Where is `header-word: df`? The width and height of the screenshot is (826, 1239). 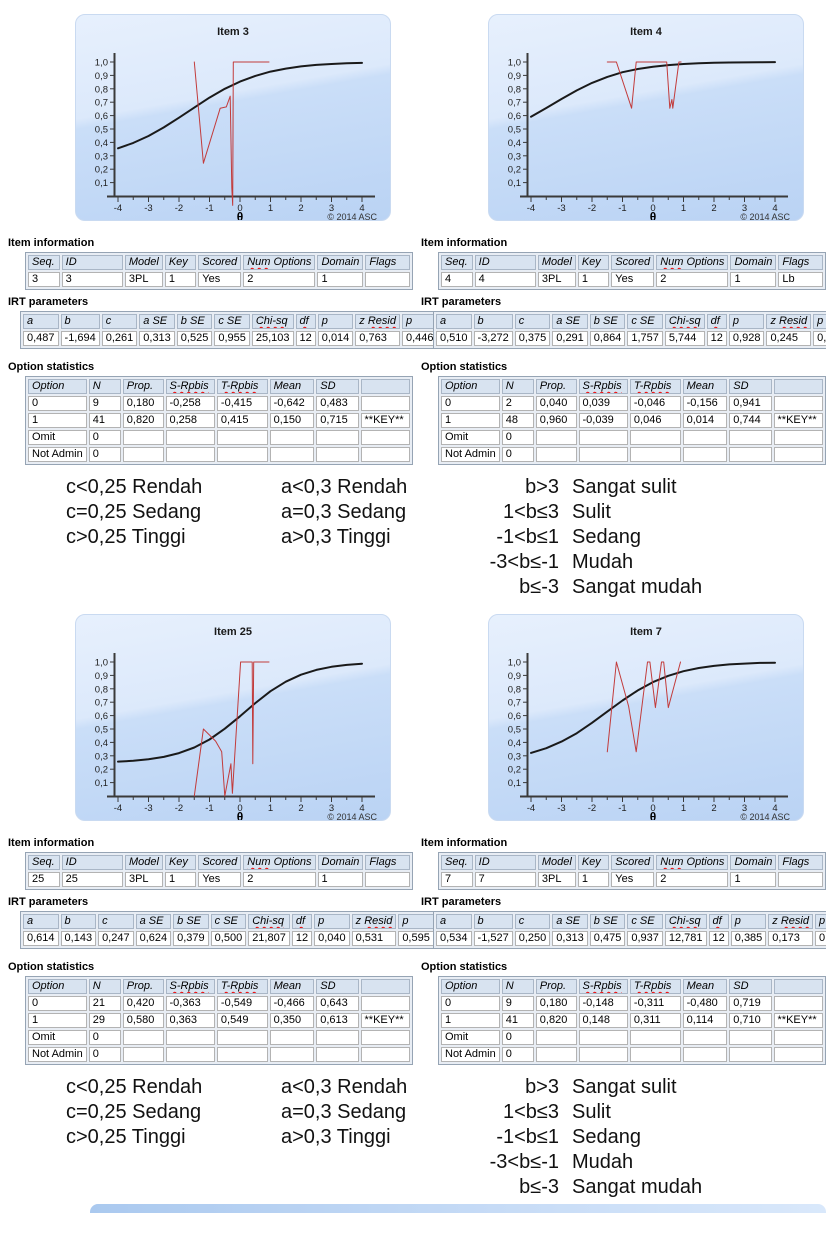 header-word: df is located at coordinates (300, 921).